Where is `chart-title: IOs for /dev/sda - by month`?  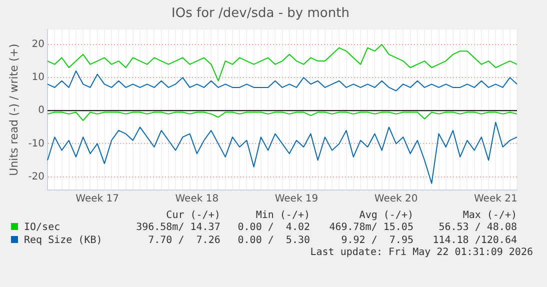
chart-title: IOs for /dev/sda - by month is located at coordinates (261, 14).